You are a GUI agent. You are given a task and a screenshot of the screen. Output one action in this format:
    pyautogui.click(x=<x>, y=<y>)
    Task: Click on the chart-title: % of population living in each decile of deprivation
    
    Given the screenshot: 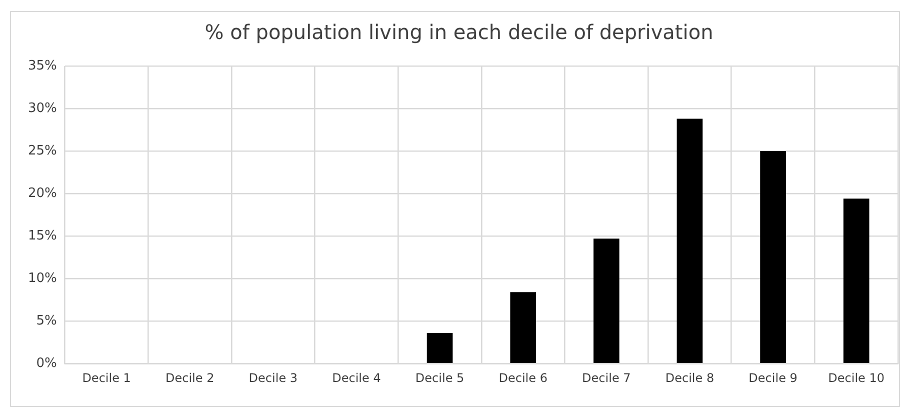 What is the action you would take?
    pyautogui.click(x=459, y=32)
    